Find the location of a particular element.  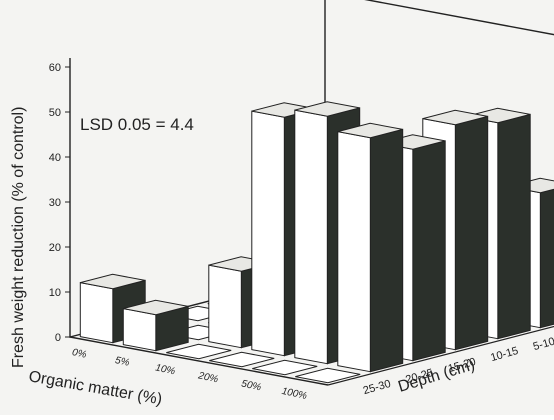

x-axis-label: Organic matter (%) is located at coordinates (95, 388).